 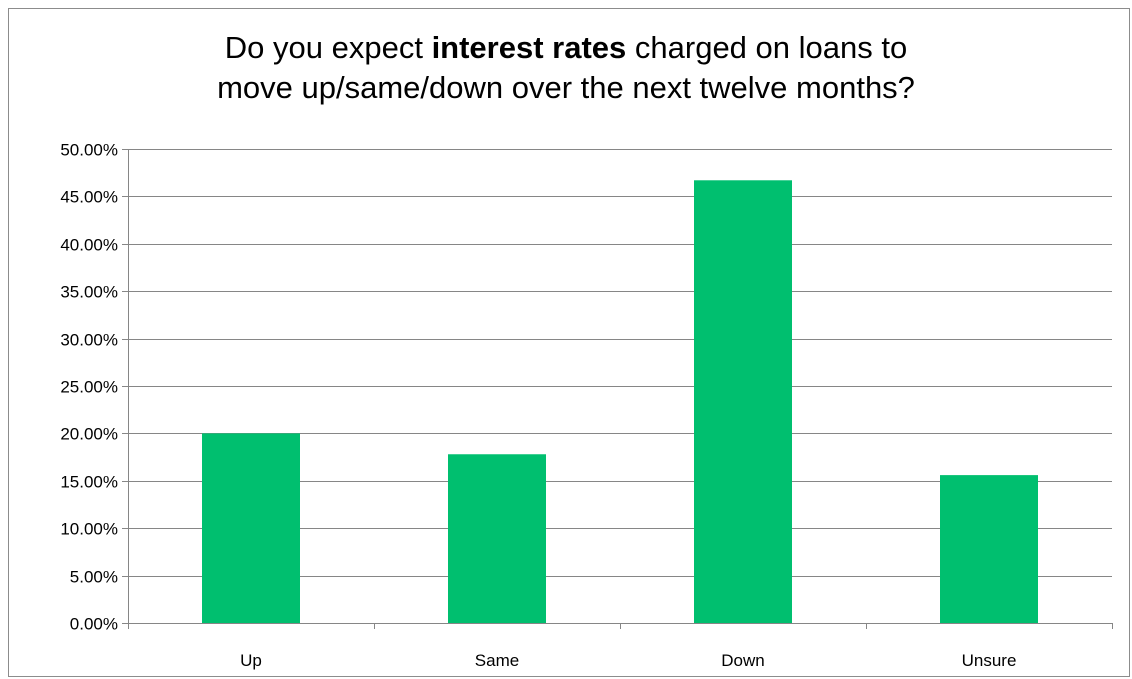 What do you see at coordinates (89, 482) in the screenshot?
I see `y-tick-label: 15.00%` at bounding box center [89, 482].